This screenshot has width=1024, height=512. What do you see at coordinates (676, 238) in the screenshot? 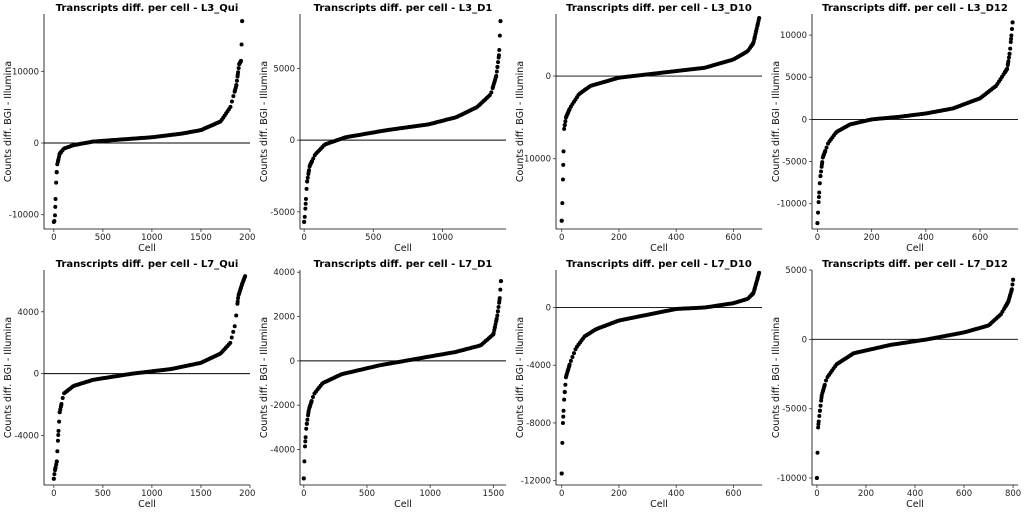
I see `x-tick-label: 400` at bounding box center [676, 238].